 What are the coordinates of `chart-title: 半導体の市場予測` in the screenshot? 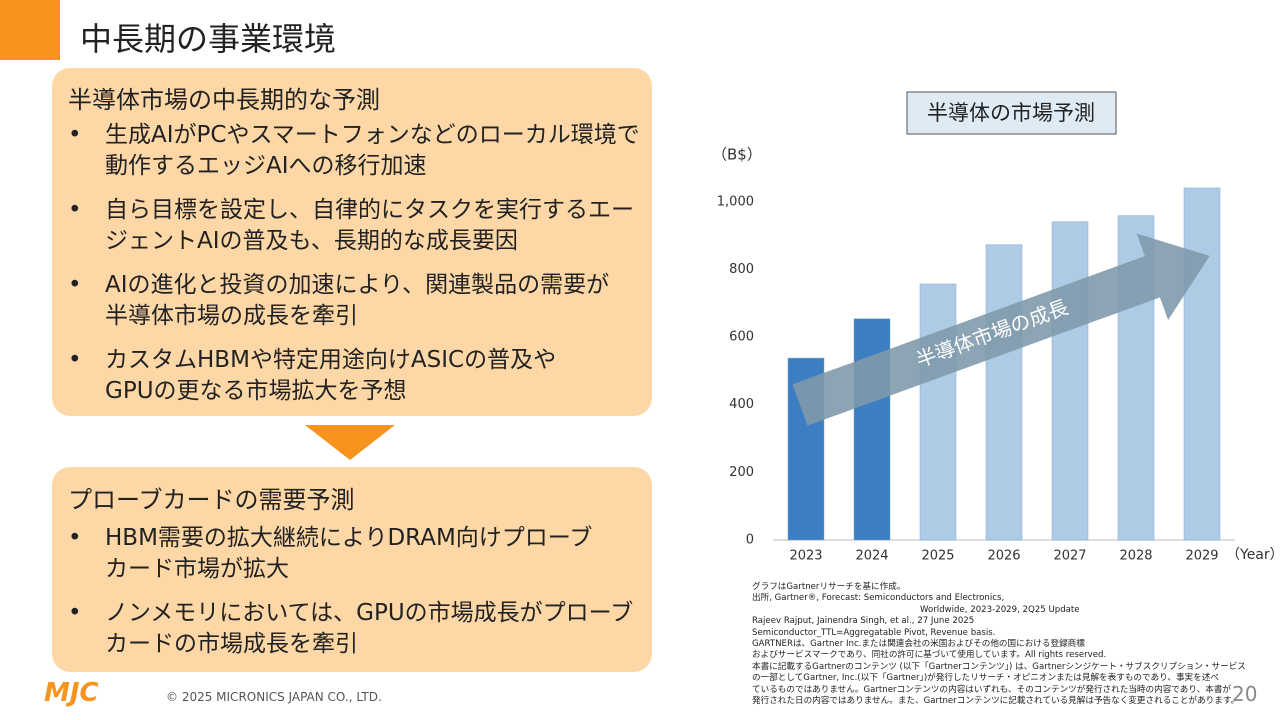 It's located at (1011, 113).